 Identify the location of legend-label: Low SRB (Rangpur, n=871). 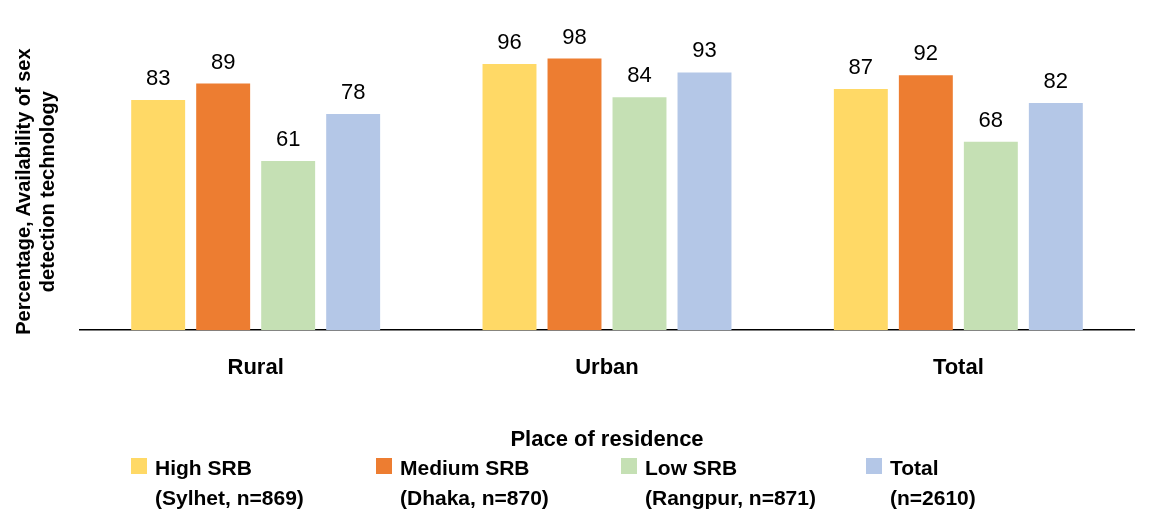
(730, 483).